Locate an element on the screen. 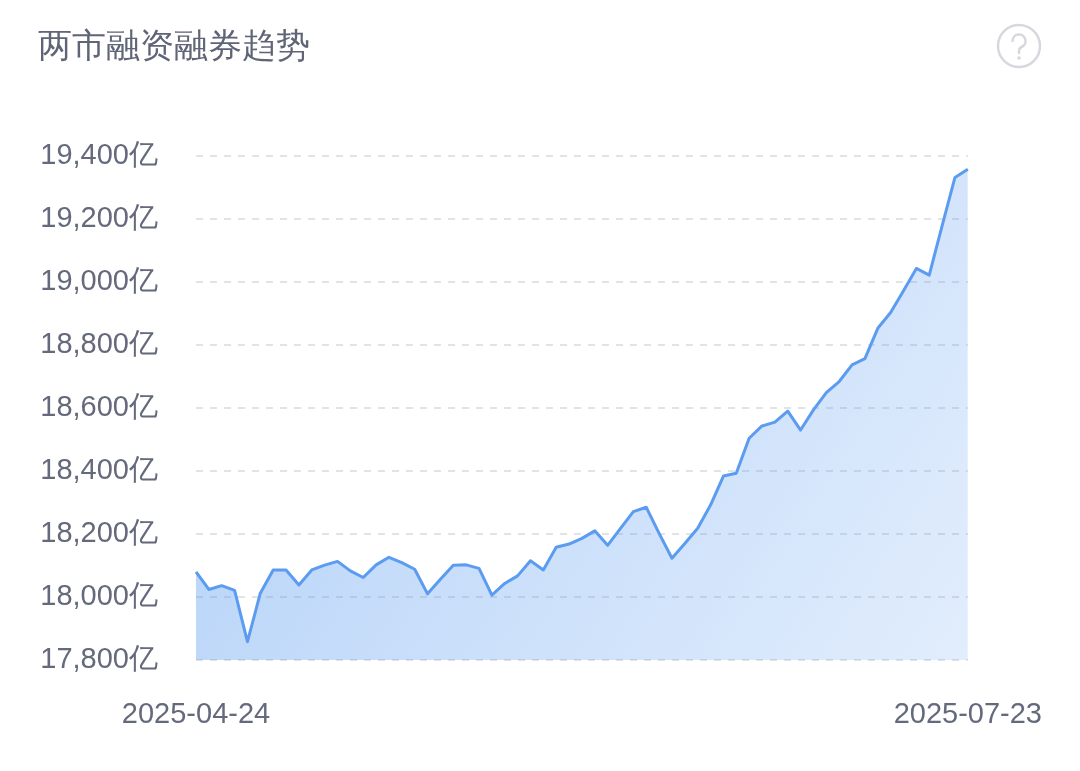 This screenshot has height=771, width=1080. y-tick-label: 19,400亿 is located at coordinates (99, 154).